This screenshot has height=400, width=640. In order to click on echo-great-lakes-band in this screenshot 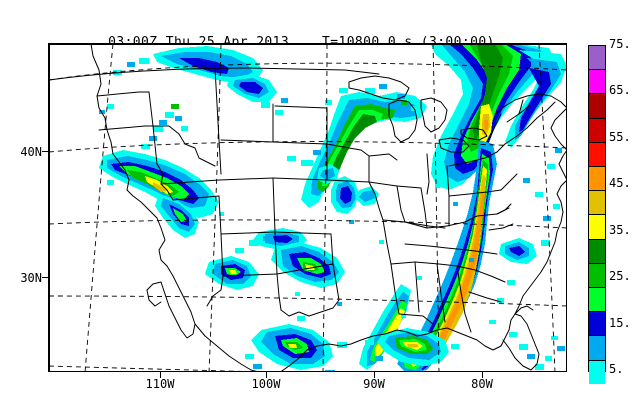, I will do `click(364, 146)`.